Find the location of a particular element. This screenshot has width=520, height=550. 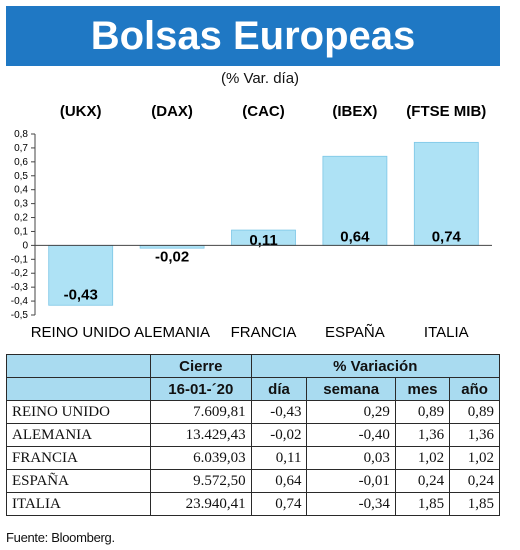

title-banner: Bolsas Europeas is located at coordinates (253, 36).